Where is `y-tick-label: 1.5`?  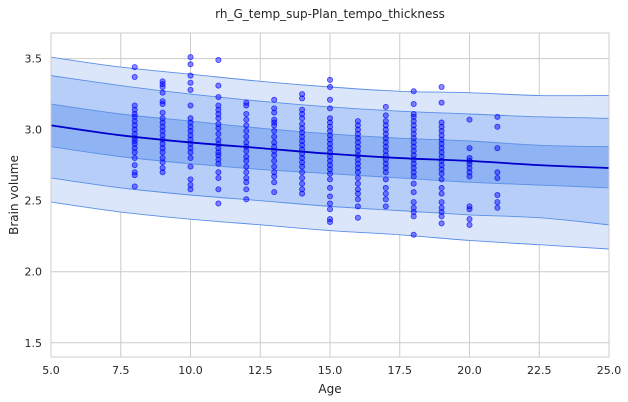 y-tick-label: 1.5 is located at coordinates (34, 343).